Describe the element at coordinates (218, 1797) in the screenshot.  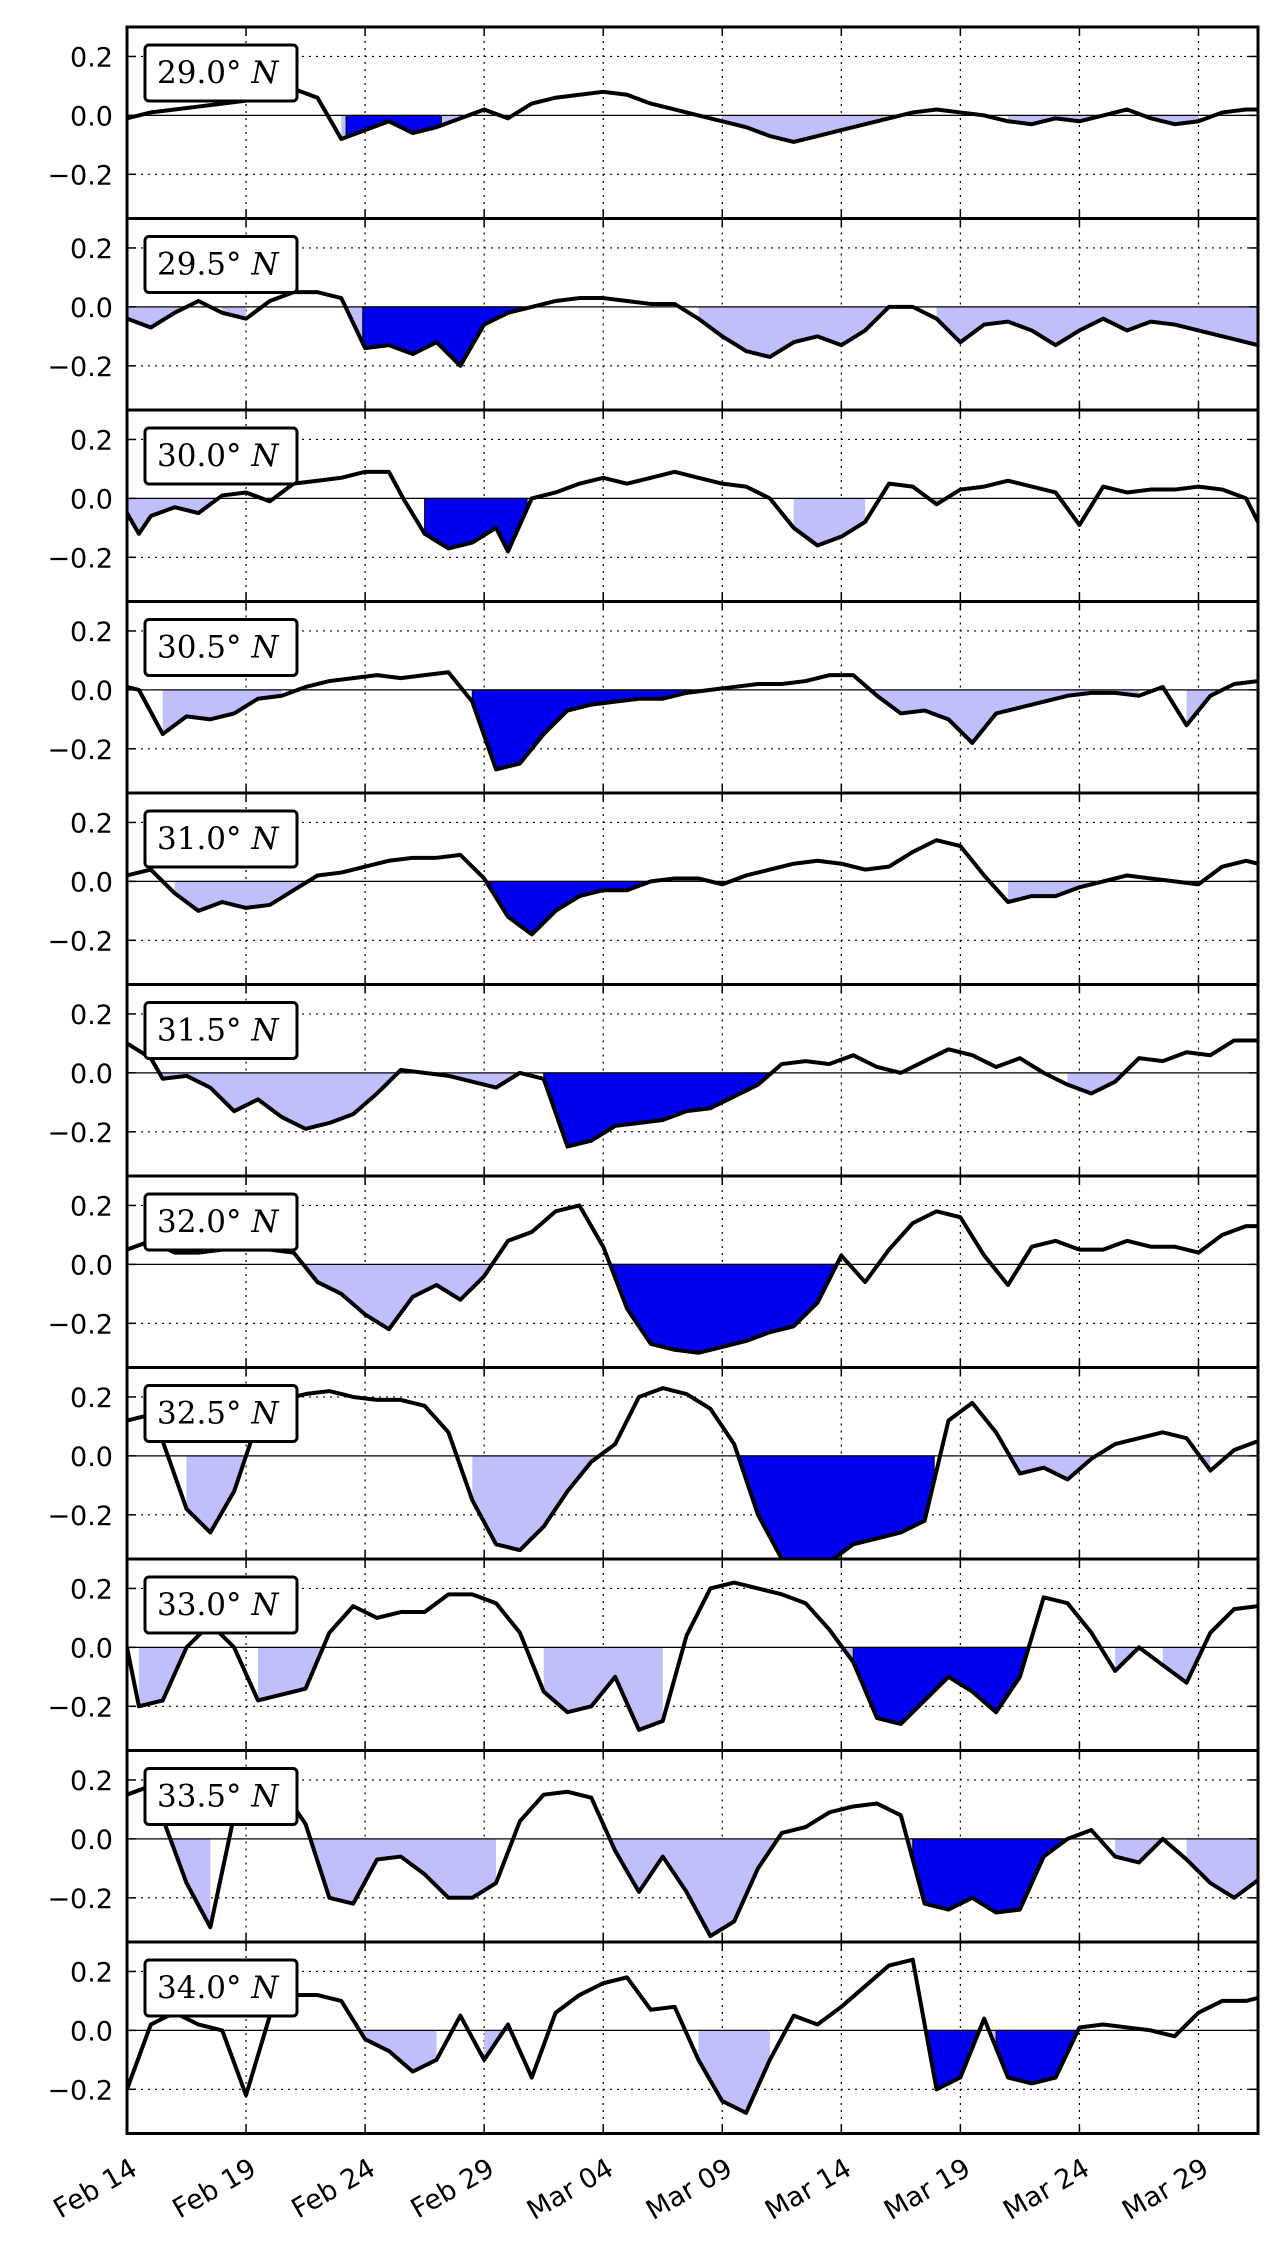
I see `latitude-label: 33.5° N` at that location.